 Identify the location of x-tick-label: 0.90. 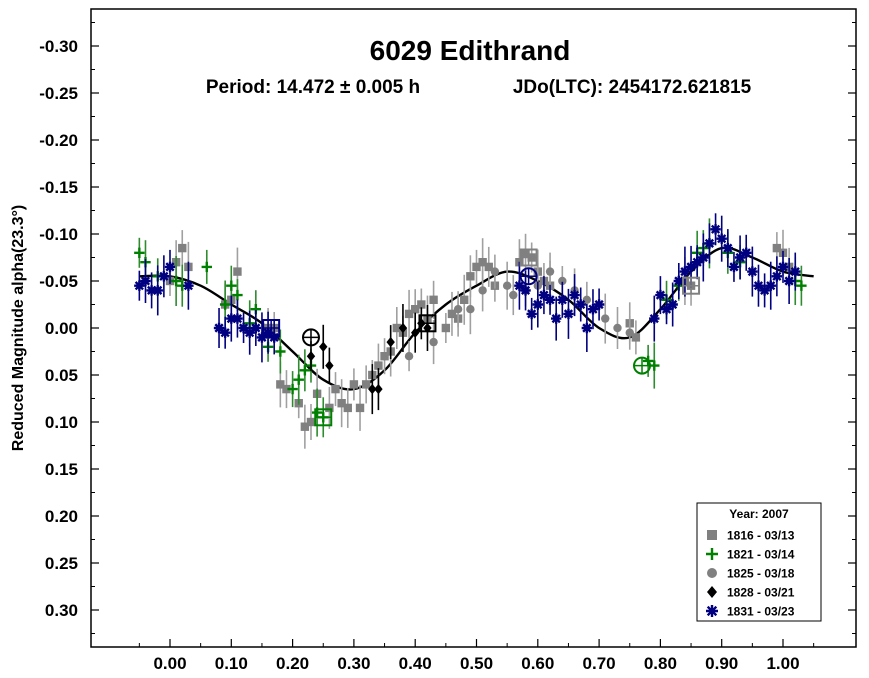
(721, 663).